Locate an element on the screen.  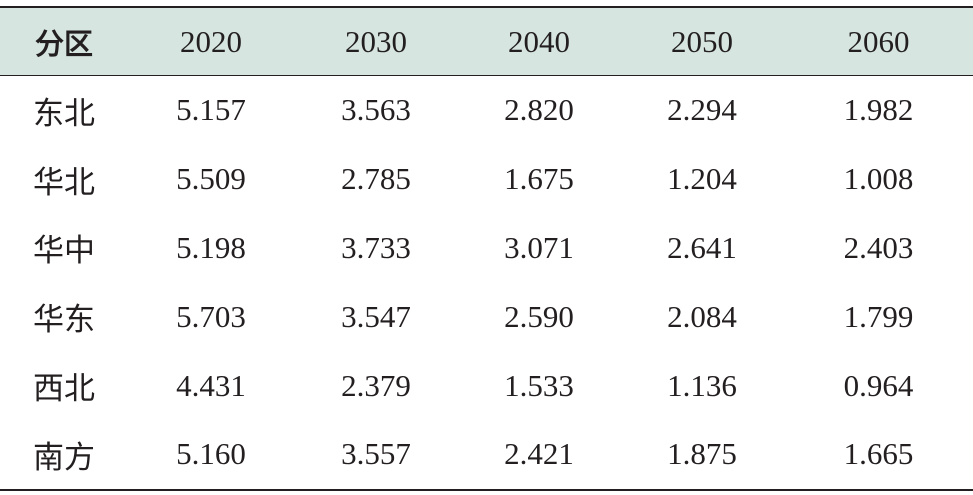
header-2060: 2060 is located at coordinates (878, 41).